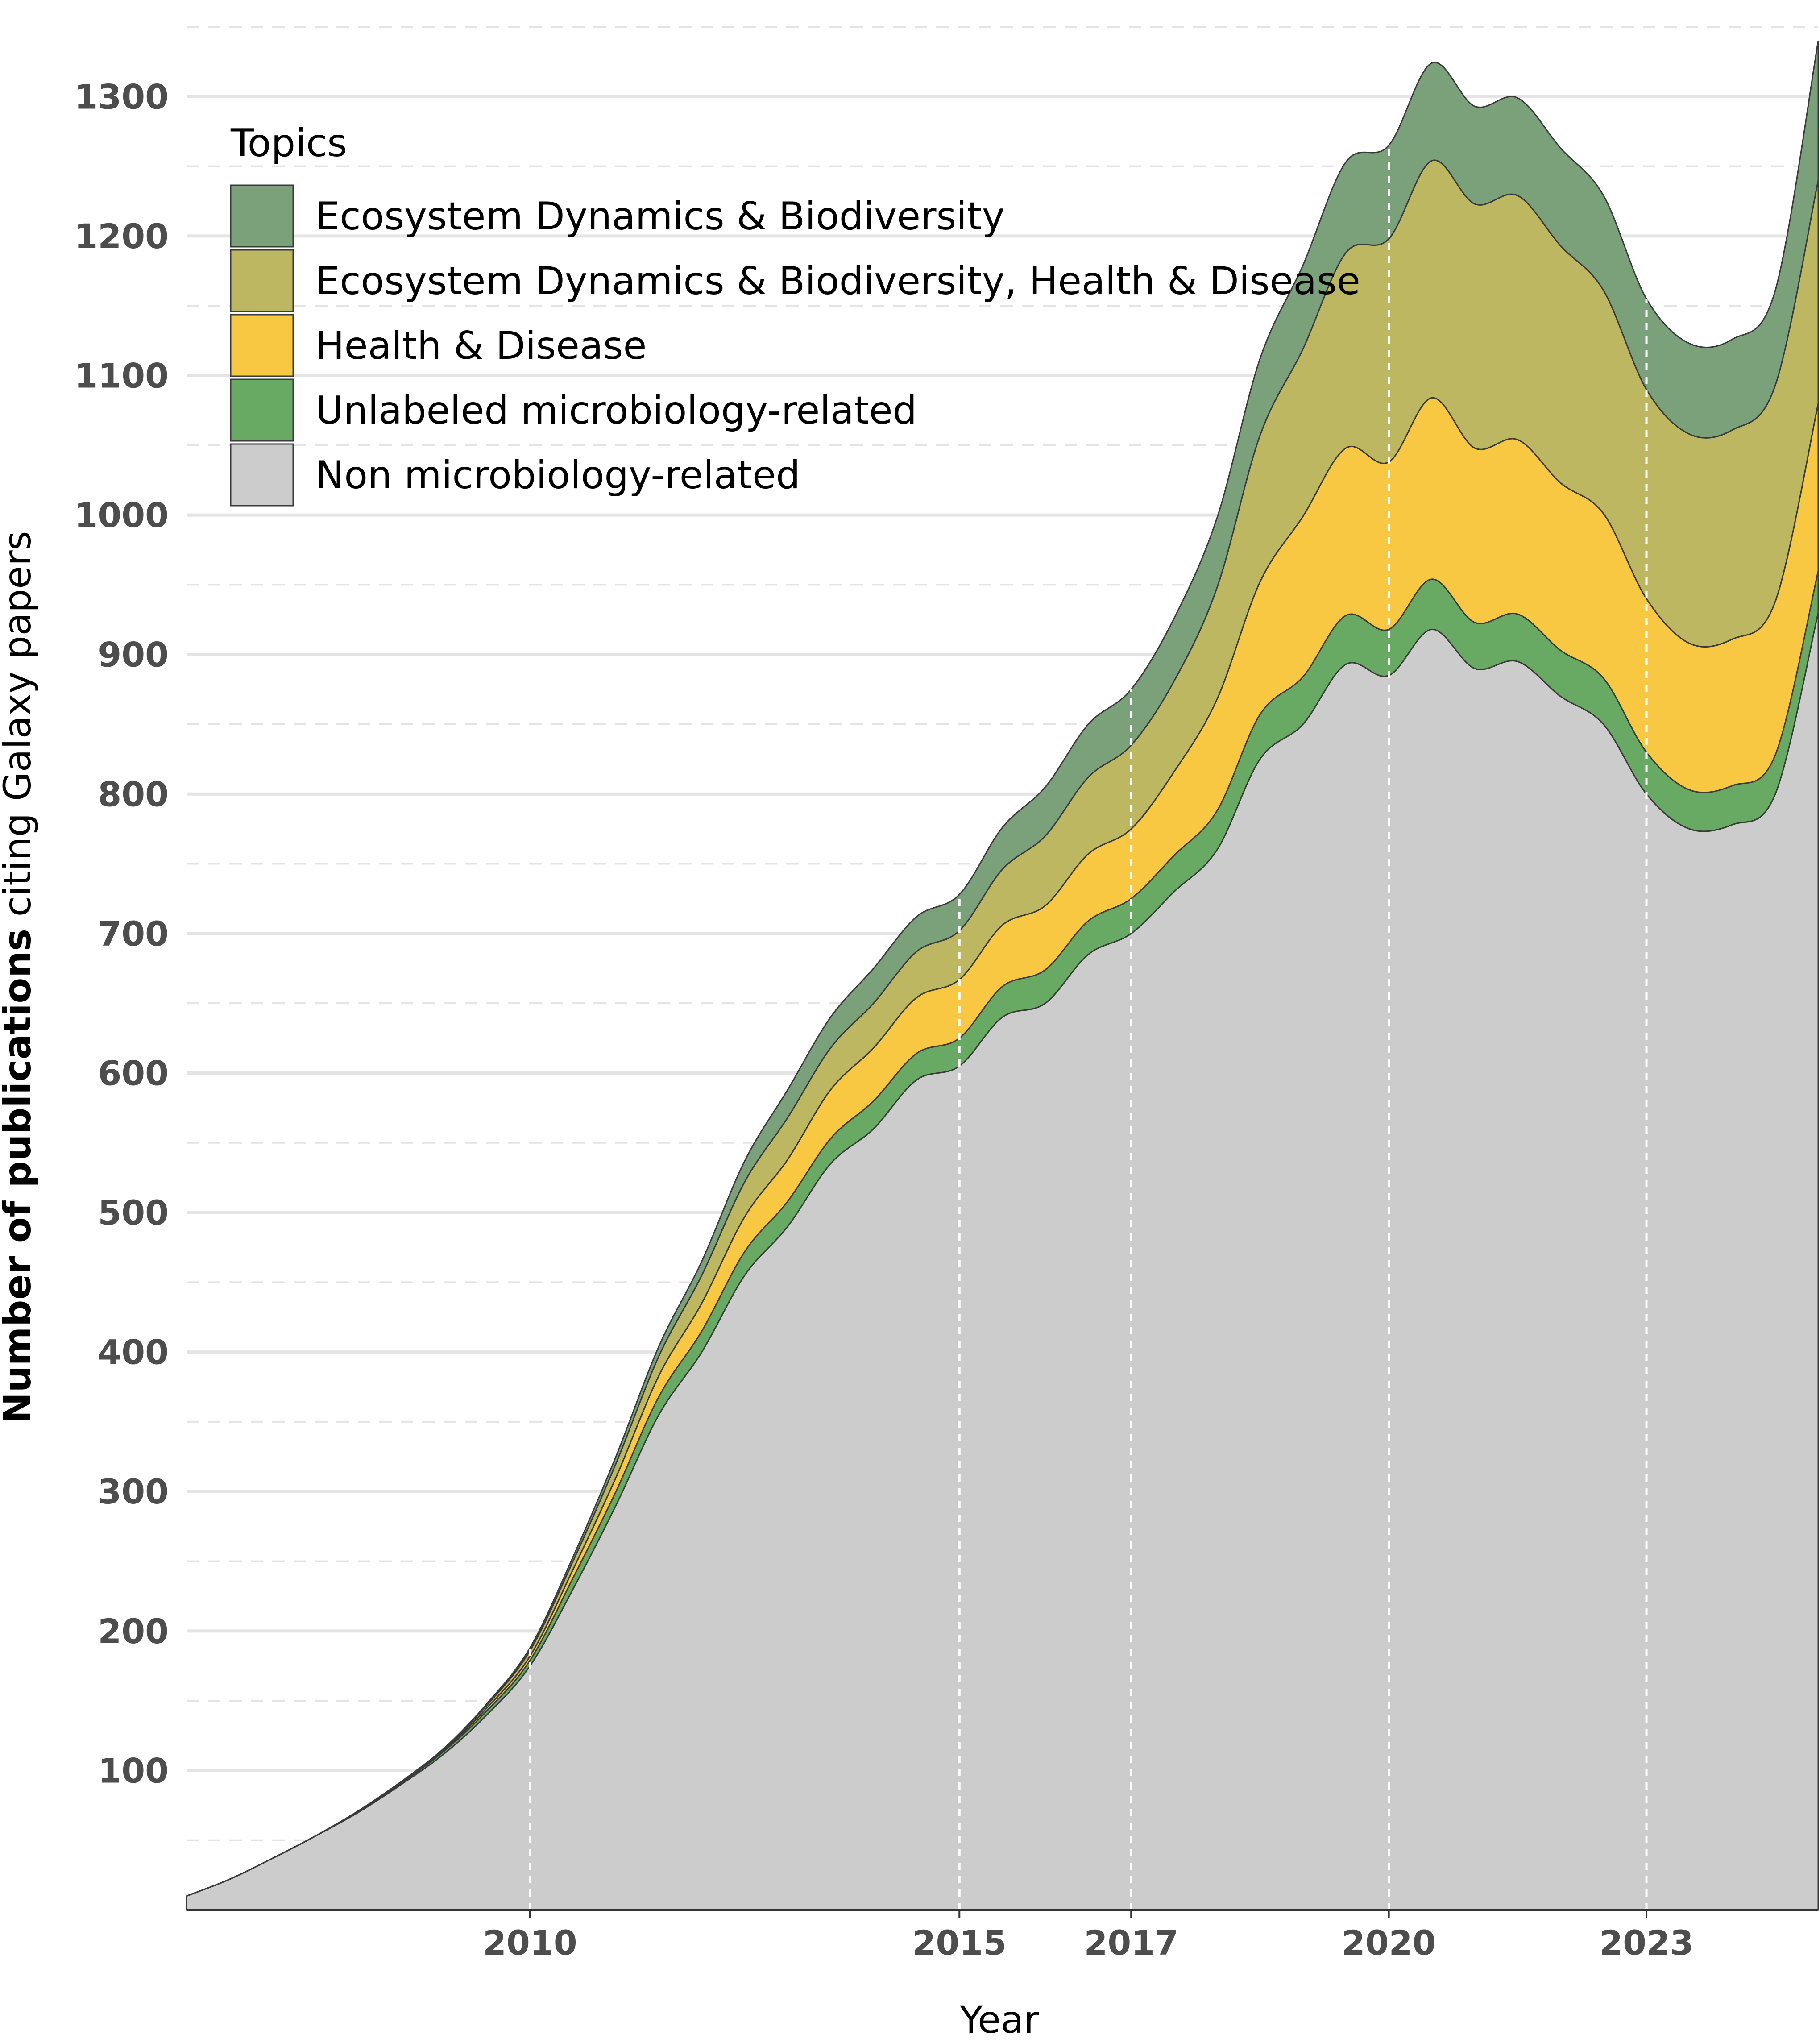 The height and width of the screenshot is (2043, 1820). Describe the element at coordinates (616, 410) in the screenshot. I see `legend-label: Unlabeled microbiology-related` at that location.